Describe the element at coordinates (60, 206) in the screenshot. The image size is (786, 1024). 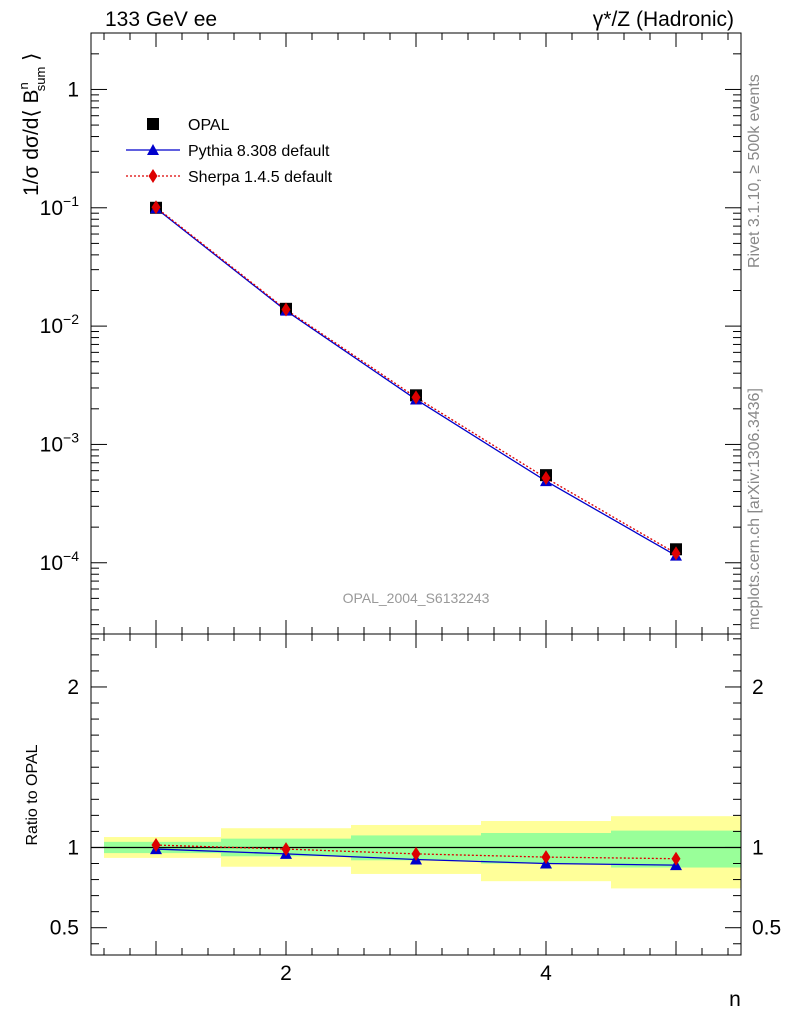
I see `y-tick-label: 10⁻¹` at that location.